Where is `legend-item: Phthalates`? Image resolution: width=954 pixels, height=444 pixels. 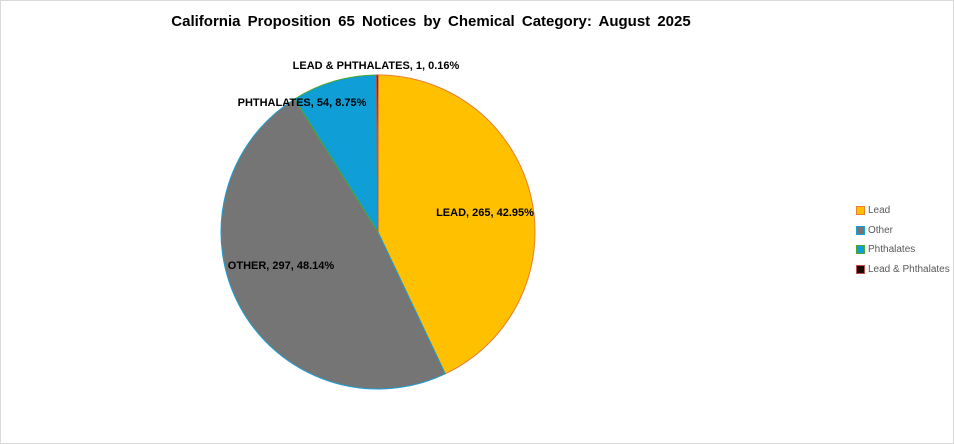 legend-item: Phthalates is located at coordinates (903, 250).